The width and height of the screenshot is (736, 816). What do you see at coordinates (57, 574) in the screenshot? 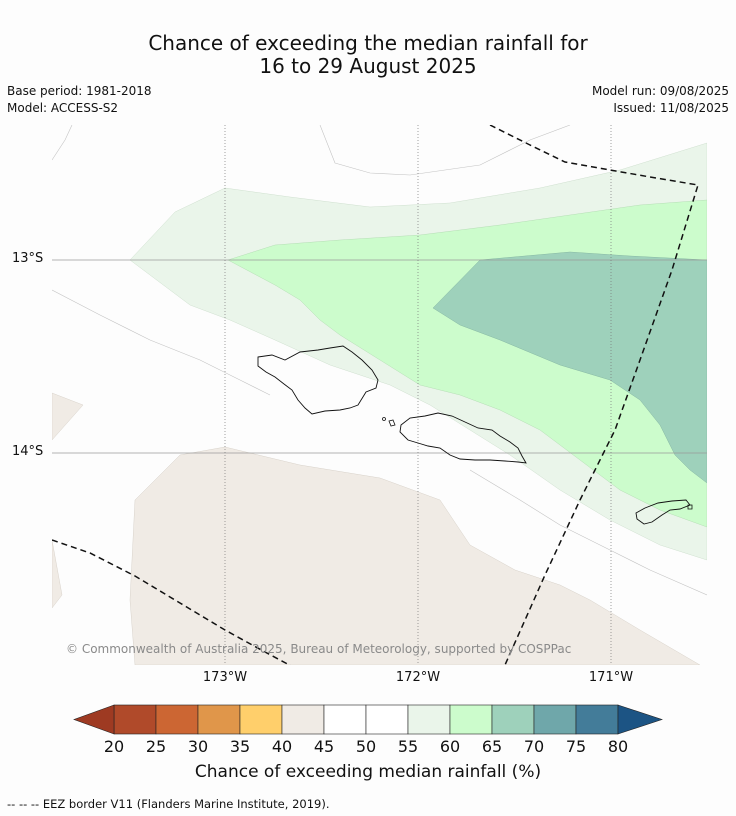
I see `region-40-45-sw` at bounding box center [57, 574].